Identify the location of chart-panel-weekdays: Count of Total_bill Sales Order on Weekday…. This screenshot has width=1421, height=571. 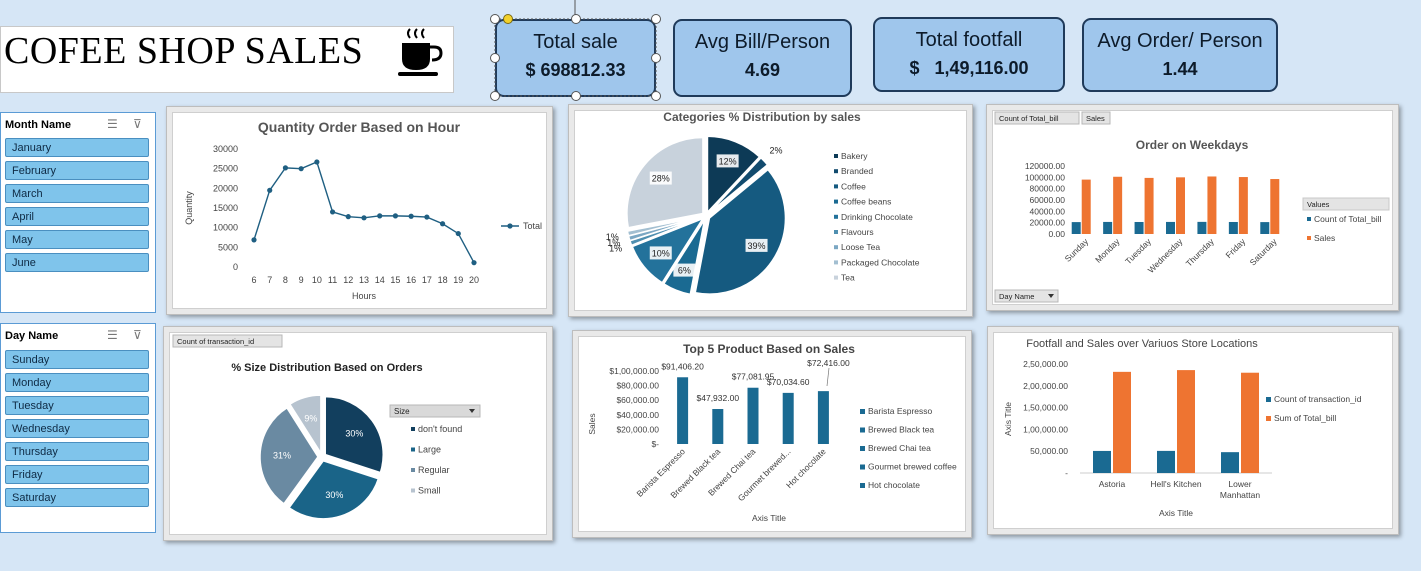
(1192, 207).